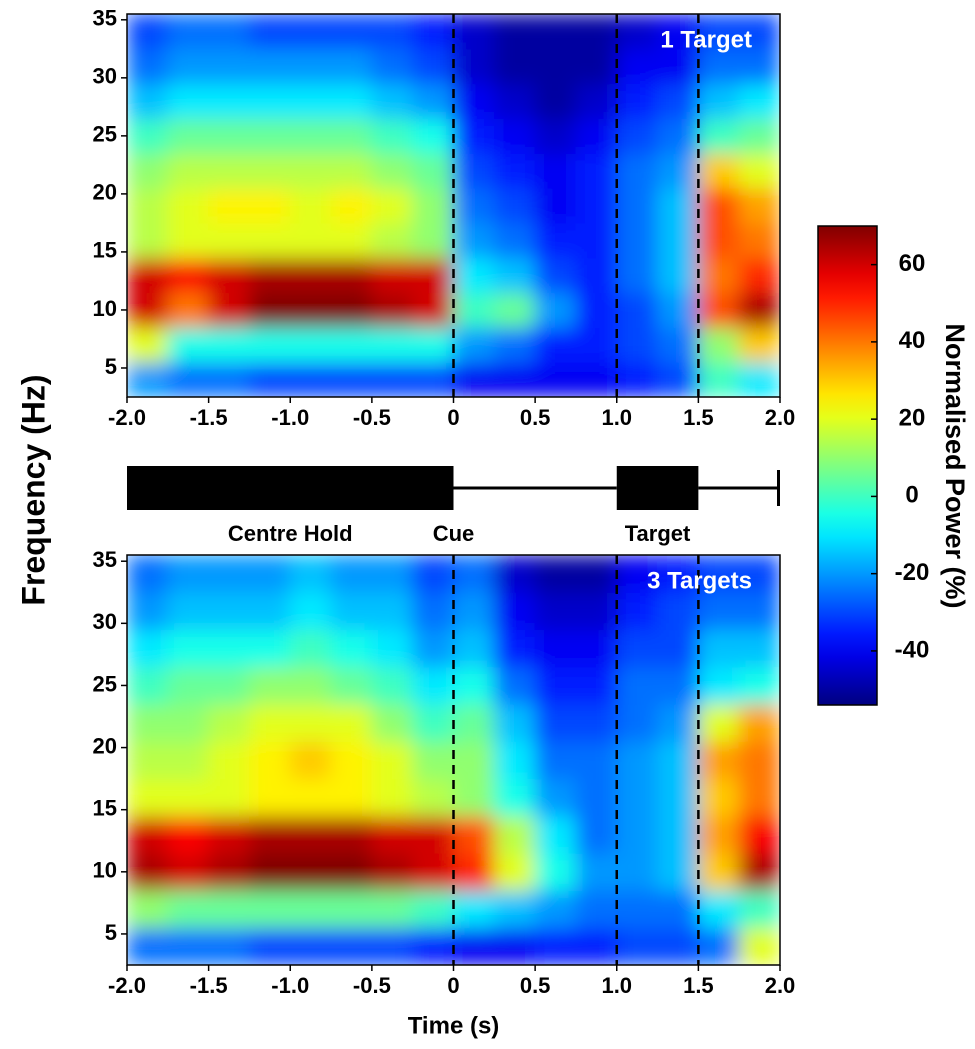 This screenshot has width=975, height=1049. What do you see at coordinates (780, 417) in the screenshot?
I see `x-tick-label: 2.0` at bounding box center [780, 417].